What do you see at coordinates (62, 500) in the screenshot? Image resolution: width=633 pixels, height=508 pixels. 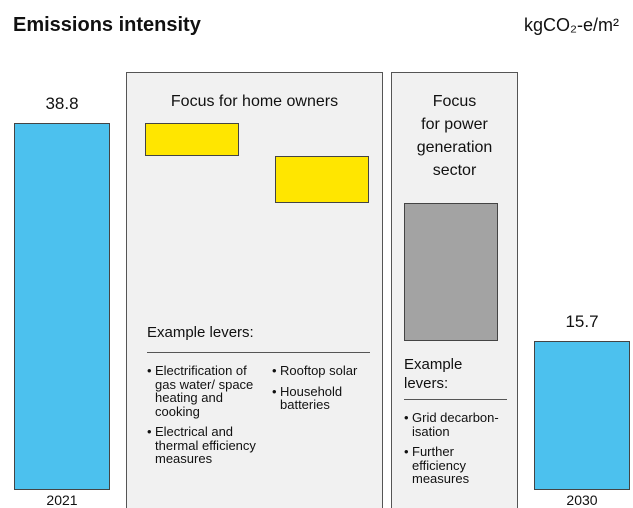 I see `category-label: 2021` at bounding box center [62, 500].